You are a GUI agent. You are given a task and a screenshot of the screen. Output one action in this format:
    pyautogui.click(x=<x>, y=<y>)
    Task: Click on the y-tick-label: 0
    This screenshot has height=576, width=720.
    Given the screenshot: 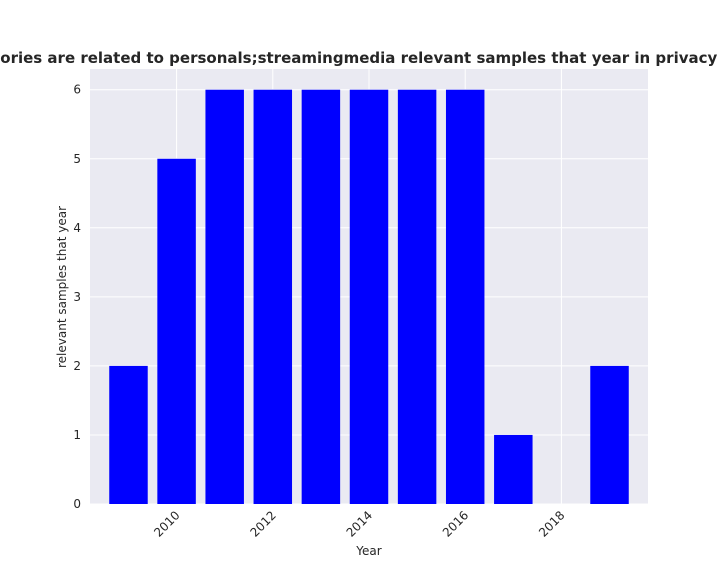 What is the action you would take?
    pyautogui.click(x=77, y=504)
    